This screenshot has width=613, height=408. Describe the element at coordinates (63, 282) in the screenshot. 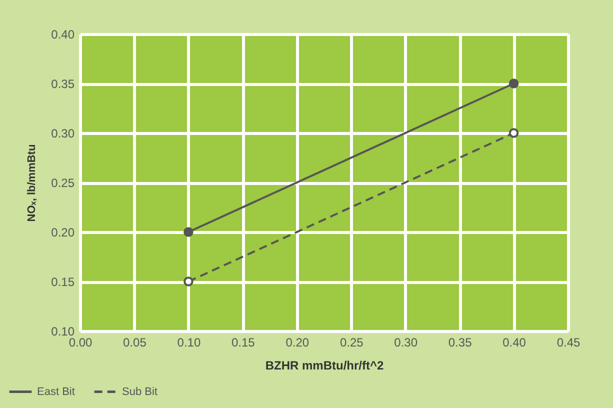

I see `y-tick-label: 0.15` at that location.